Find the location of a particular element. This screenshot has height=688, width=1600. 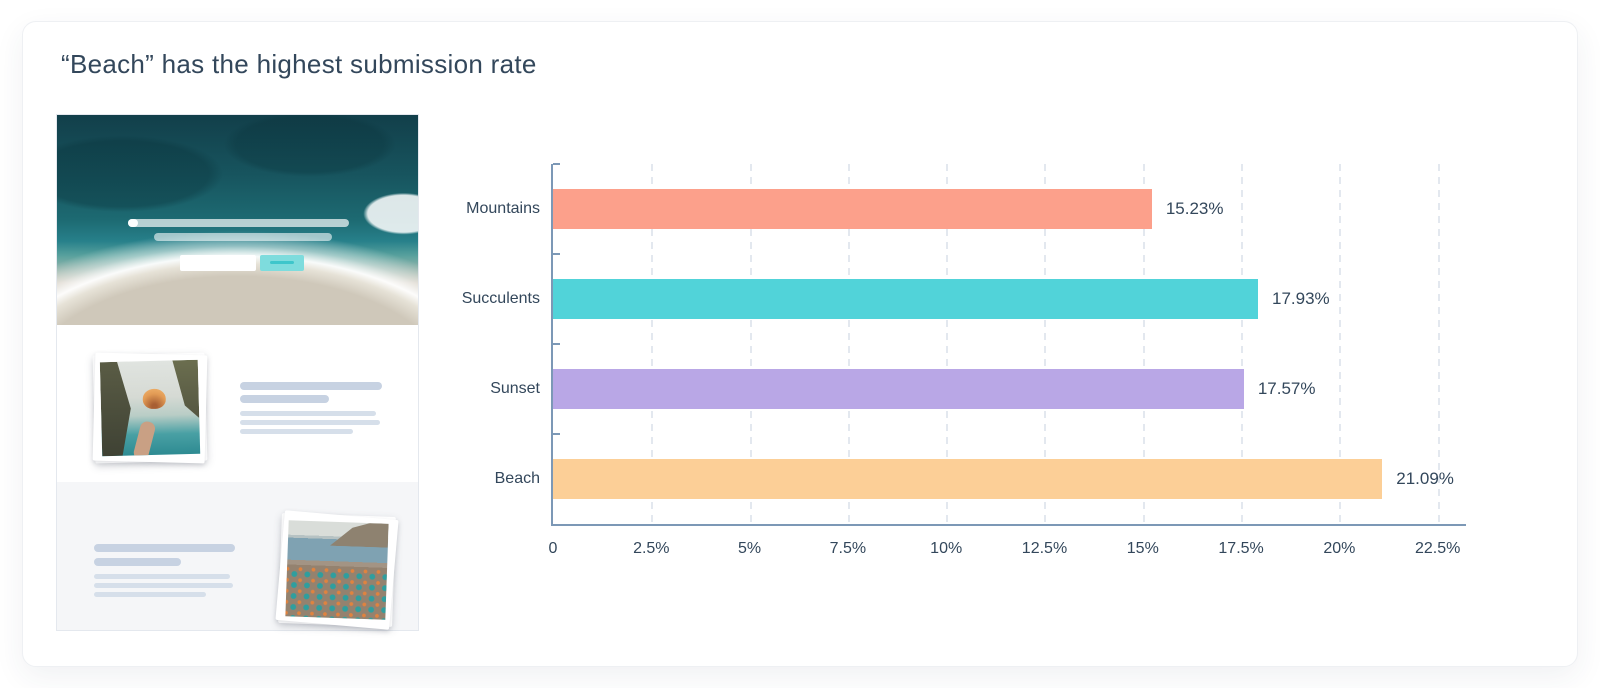

chart-row: 15.23% is located at coordinates (1009, 209).